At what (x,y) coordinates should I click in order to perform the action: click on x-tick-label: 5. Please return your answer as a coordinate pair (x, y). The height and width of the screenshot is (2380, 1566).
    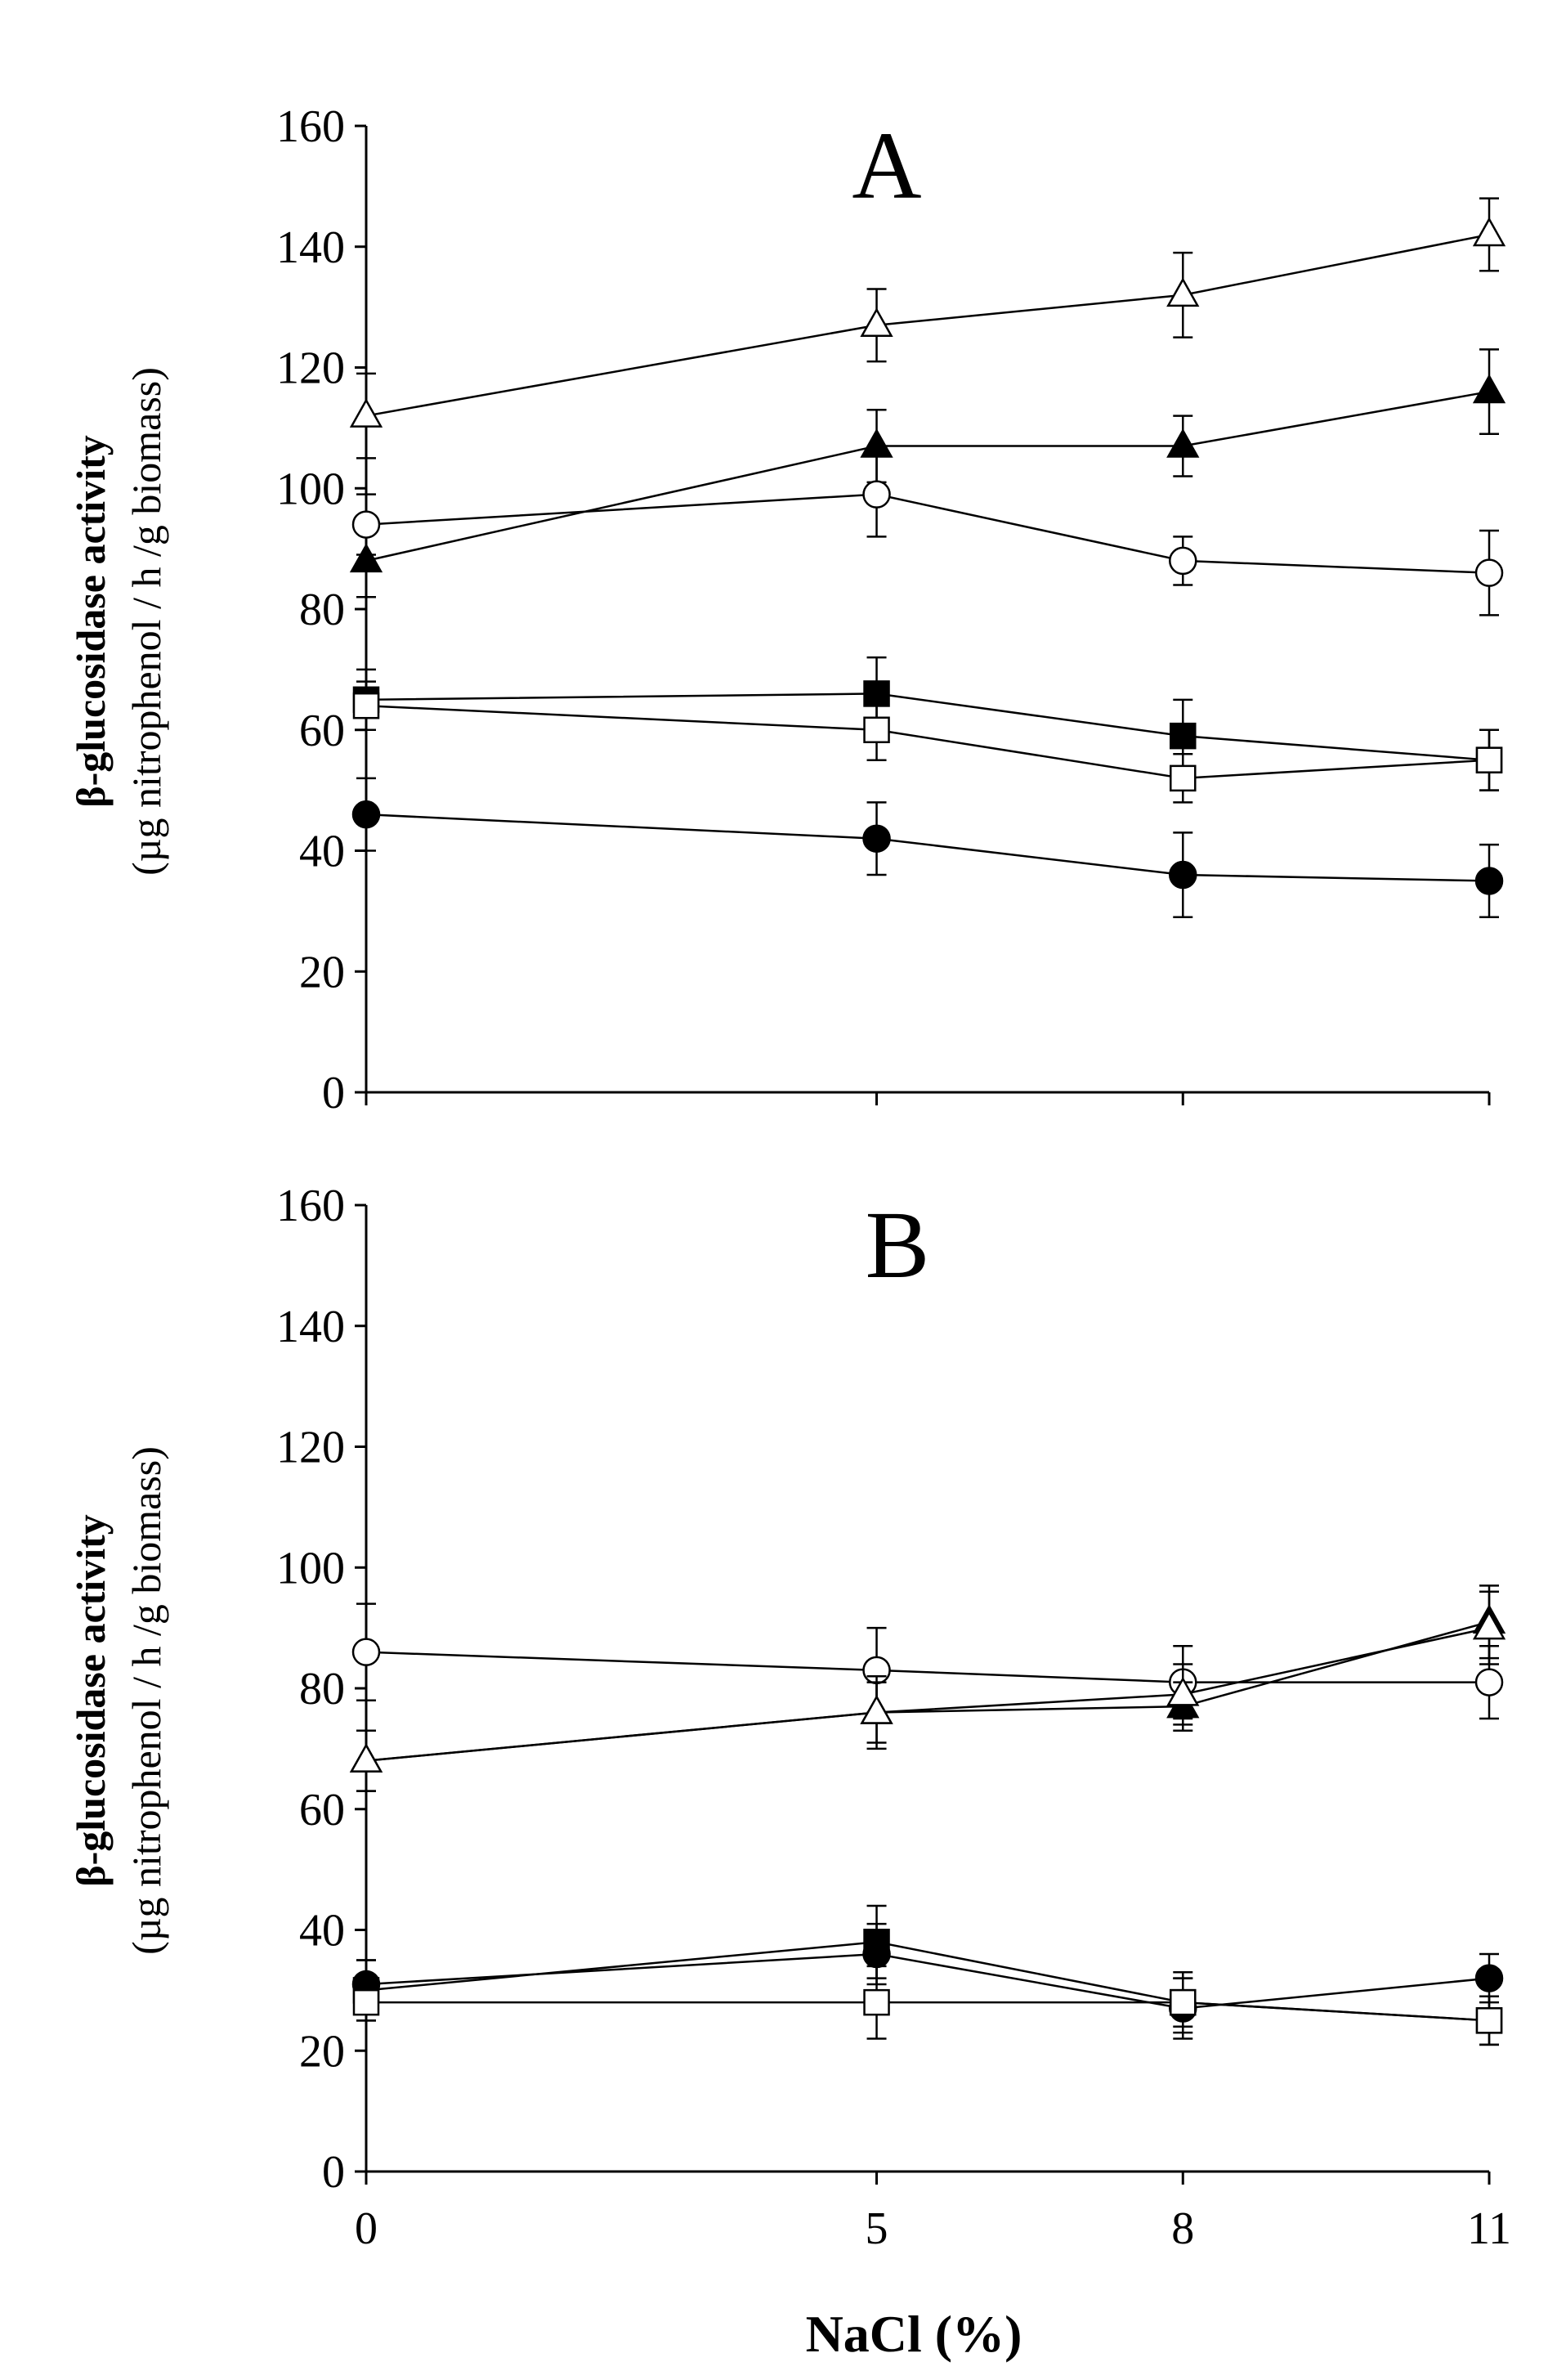
    Looking at the image, I should click on (877, 2228).